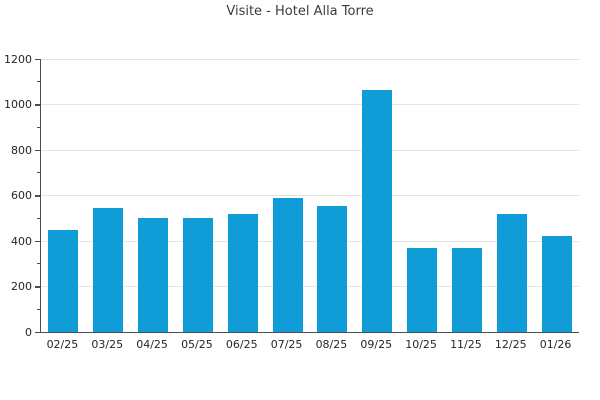  What do you see at coordinates (555, 344) in the screenshot?
I see `x-tick-label-01/26: 01/26` at bounding box center [555, 344].